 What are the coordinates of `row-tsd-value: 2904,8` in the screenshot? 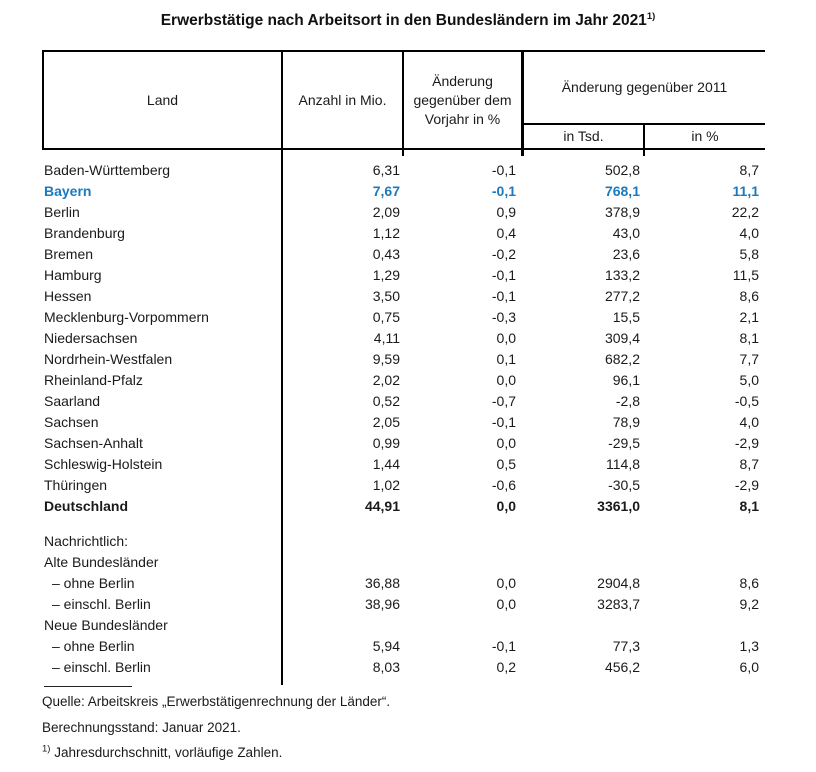 It's located at (618, 583).